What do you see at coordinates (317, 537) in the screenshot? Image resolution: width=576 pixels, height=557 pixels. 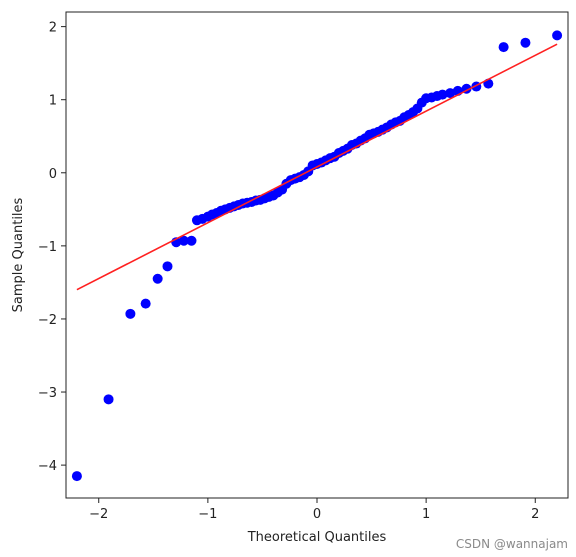 I see `x-axis-label: Theoretical Quantiles` at bounding box center [317, 537].